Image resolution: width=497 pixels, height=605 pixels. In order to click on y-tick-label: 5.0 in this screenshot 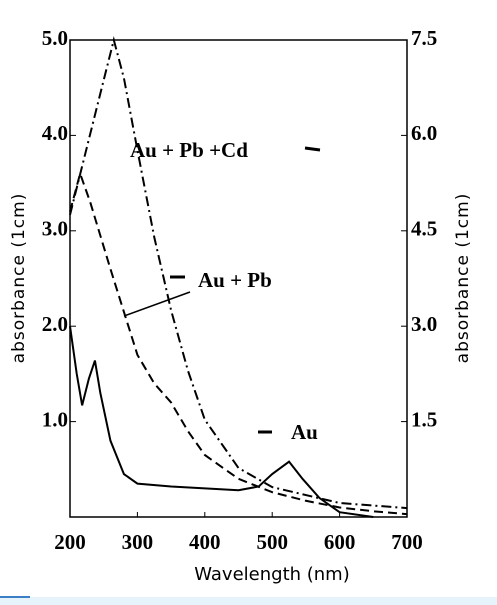, I will do `click(55, 38)`.